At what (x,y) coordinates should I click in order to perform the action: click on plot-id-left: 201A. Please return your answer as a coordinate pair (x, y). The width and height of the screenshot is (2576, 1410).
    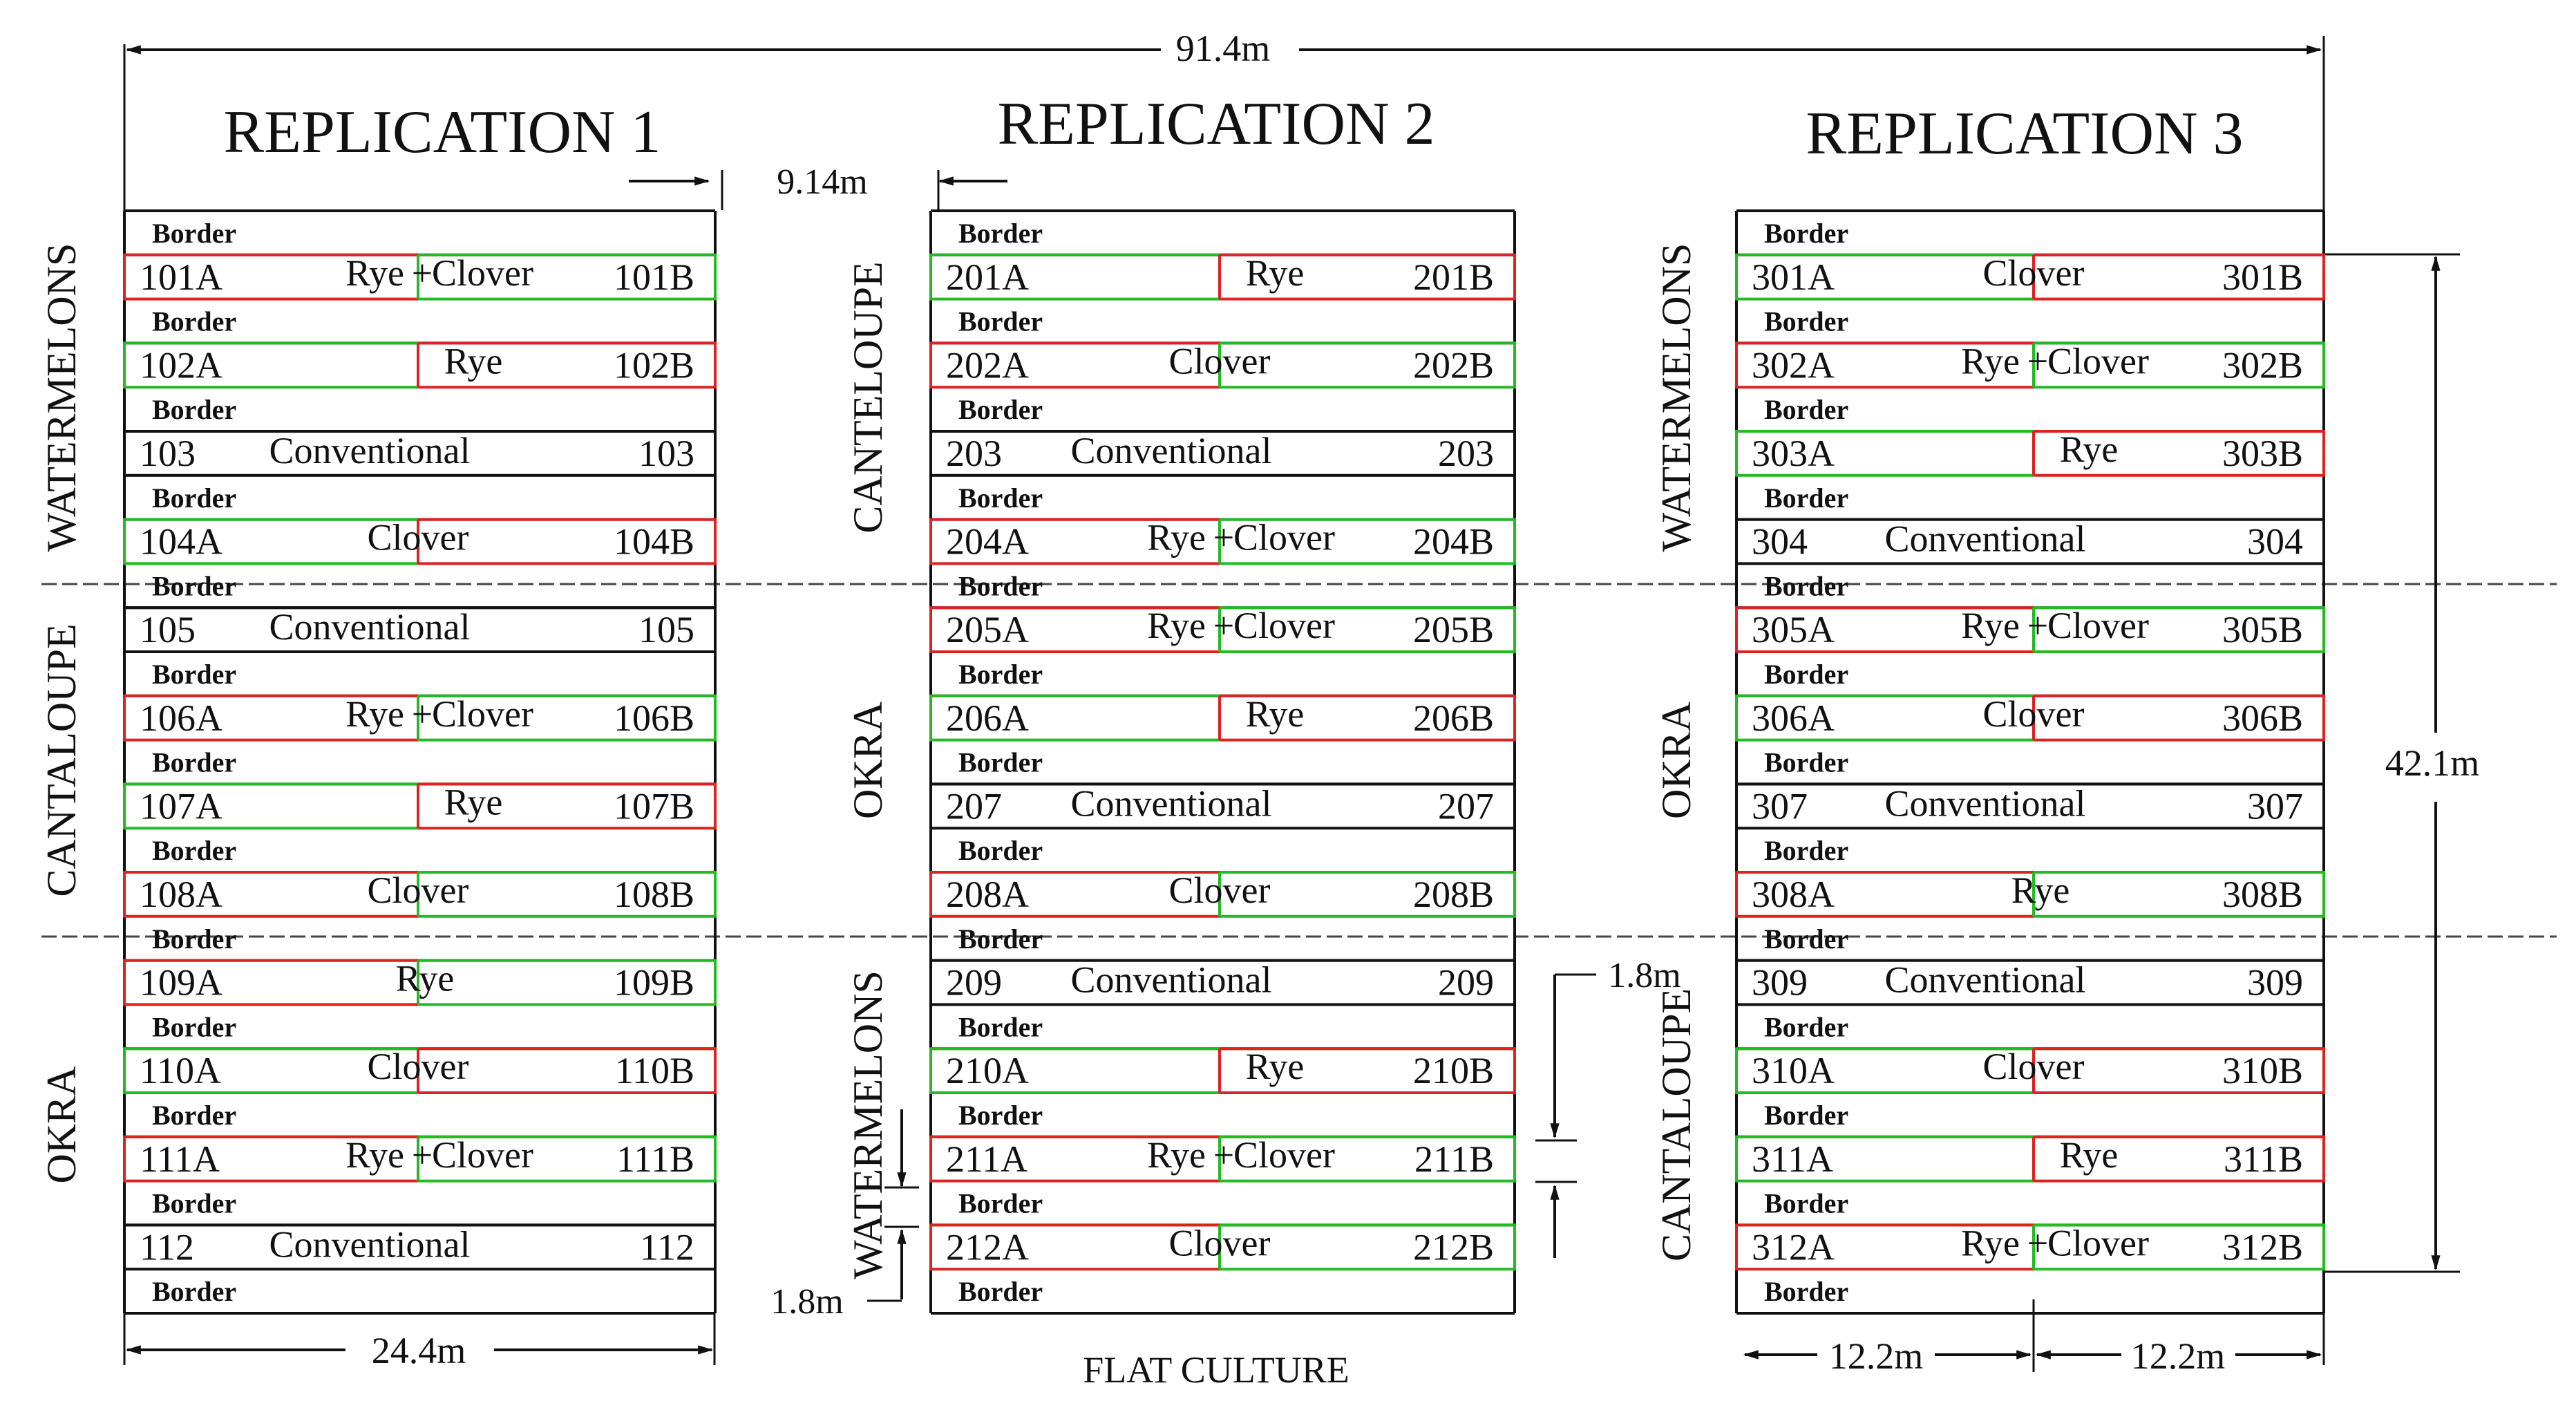
    Looking at the image, I should click on (987, 277).